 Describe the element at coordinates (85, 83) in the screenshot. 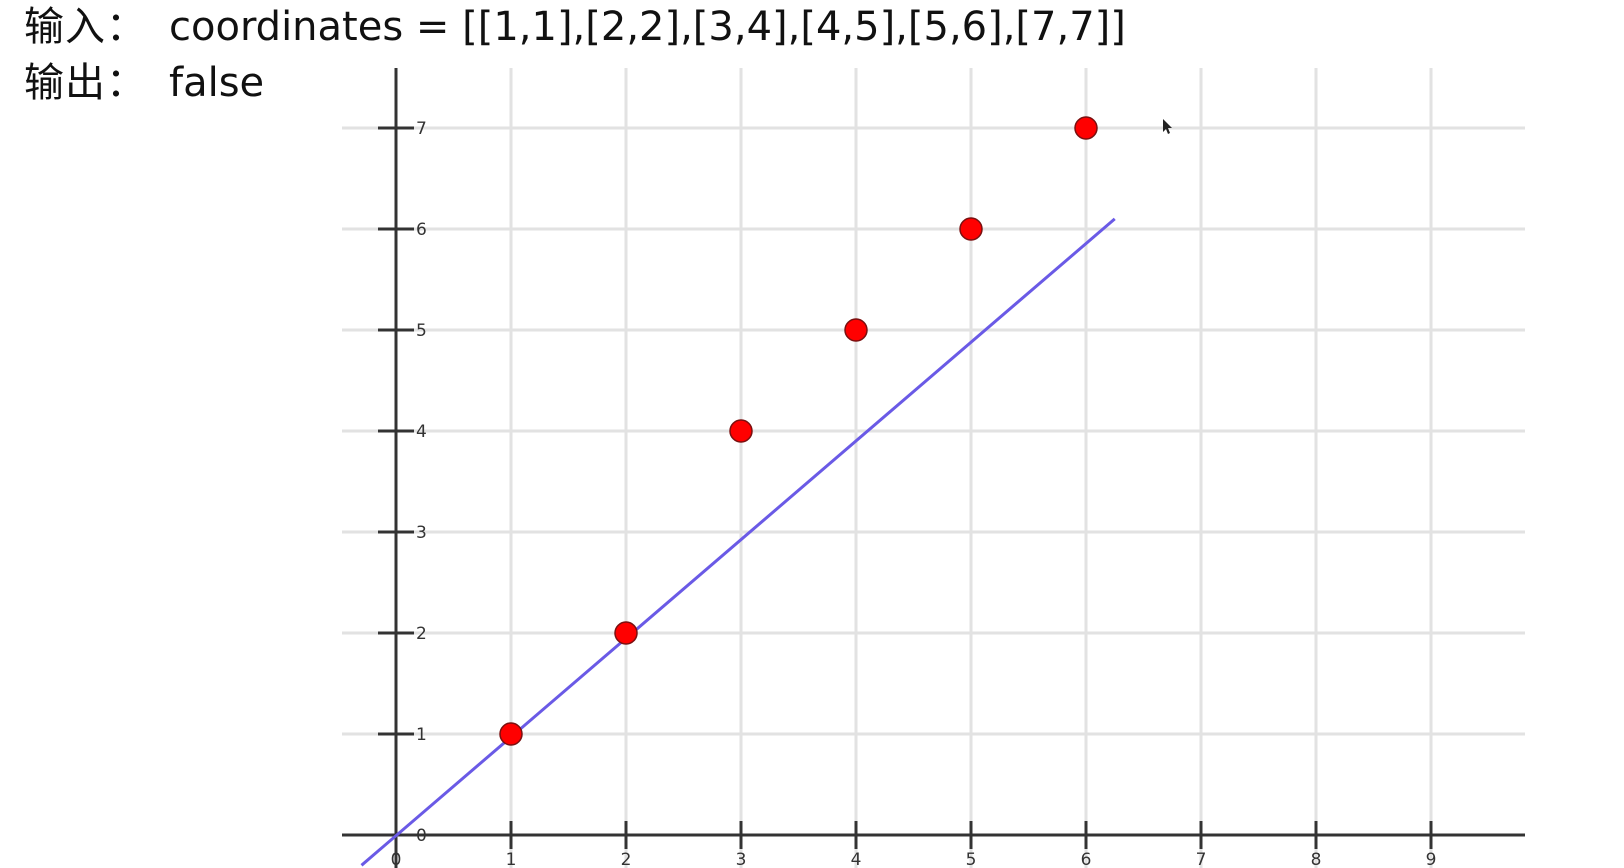

I see `output-label: 输出：` at that location.